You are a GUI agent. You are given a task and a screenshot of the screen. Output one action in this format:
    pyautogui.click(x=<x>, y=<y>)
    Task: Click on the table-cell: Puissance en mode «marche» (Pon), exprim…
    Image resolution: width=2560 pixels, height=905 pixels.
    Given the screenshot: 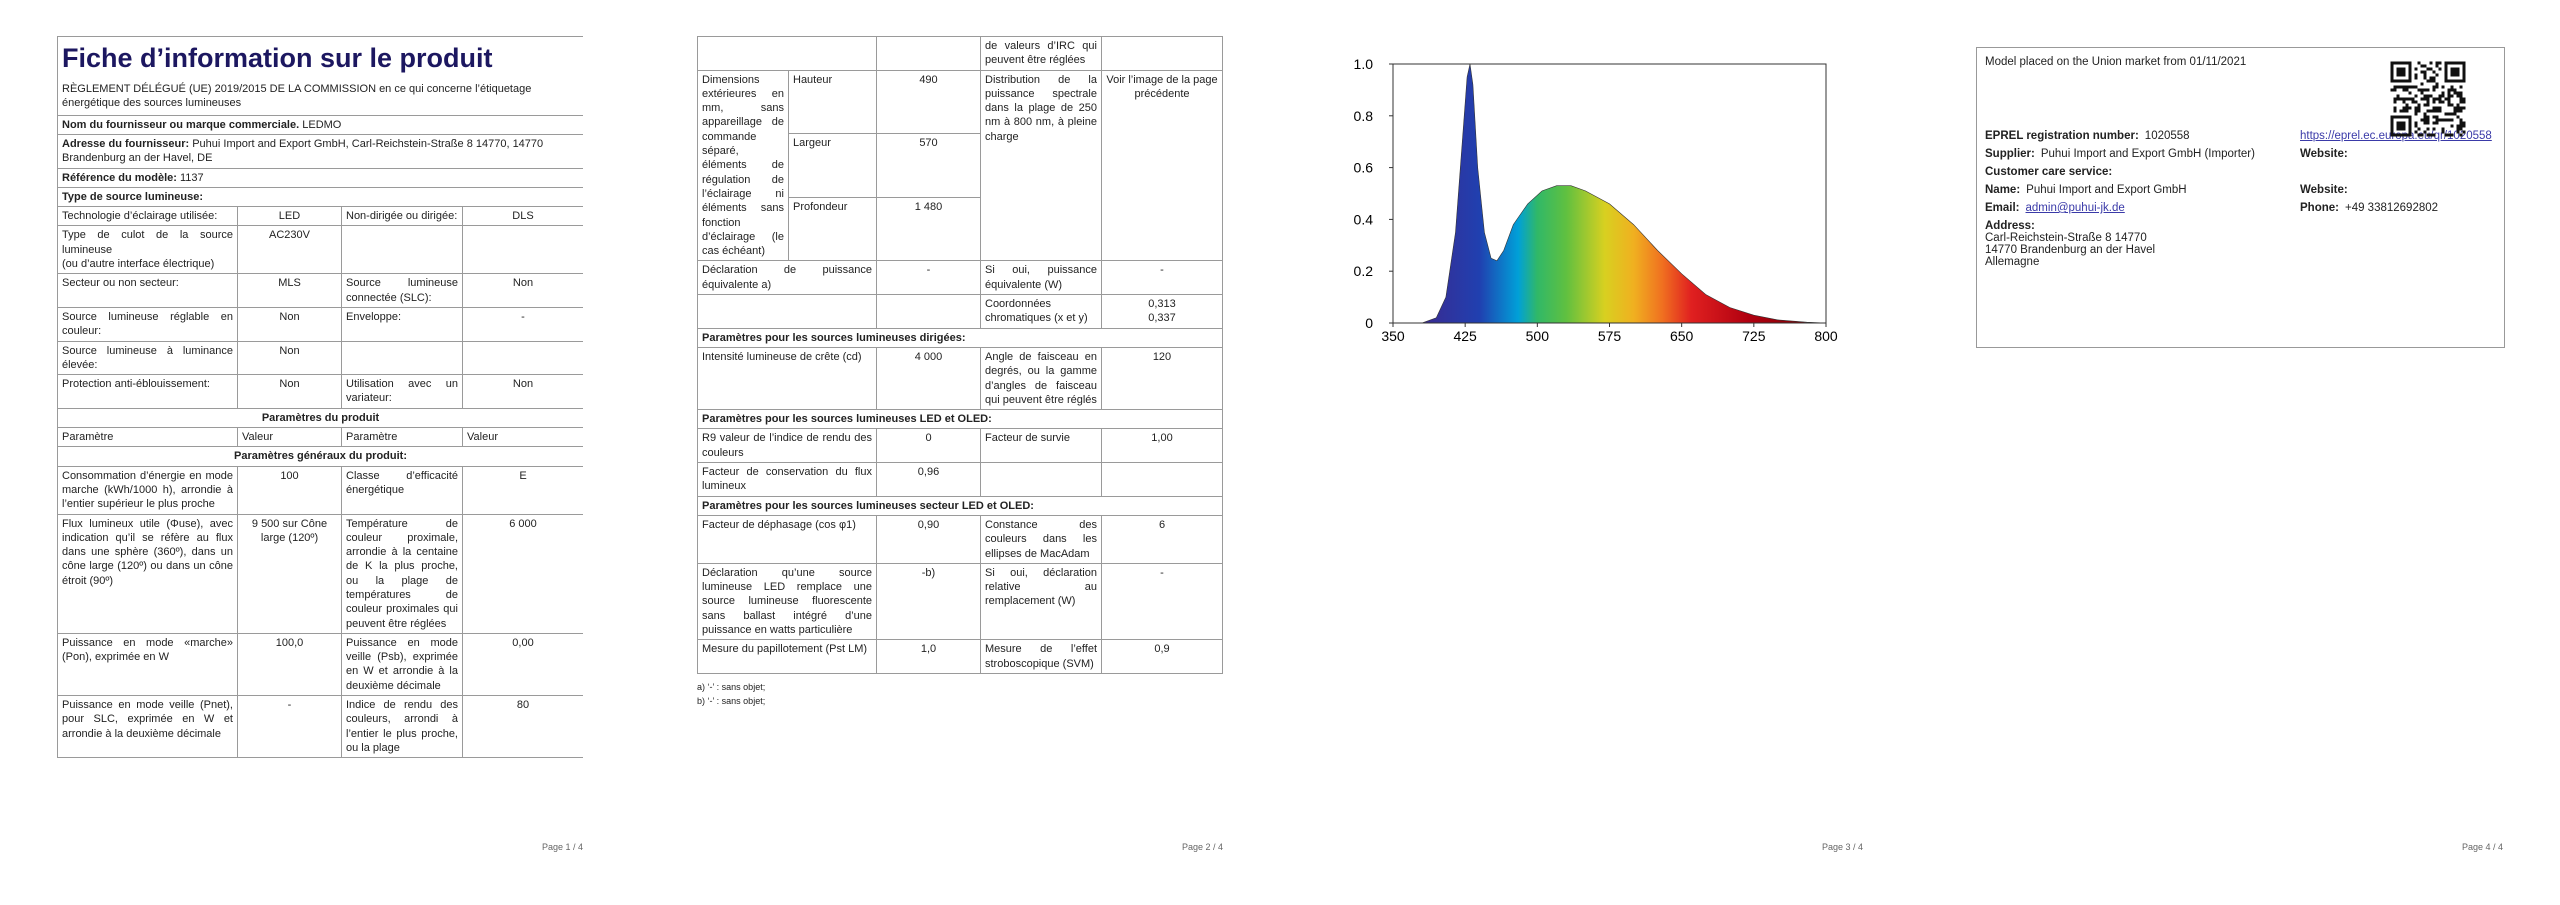 What is the action you would take?
    pyautogui.click(x=147, y=664)
    